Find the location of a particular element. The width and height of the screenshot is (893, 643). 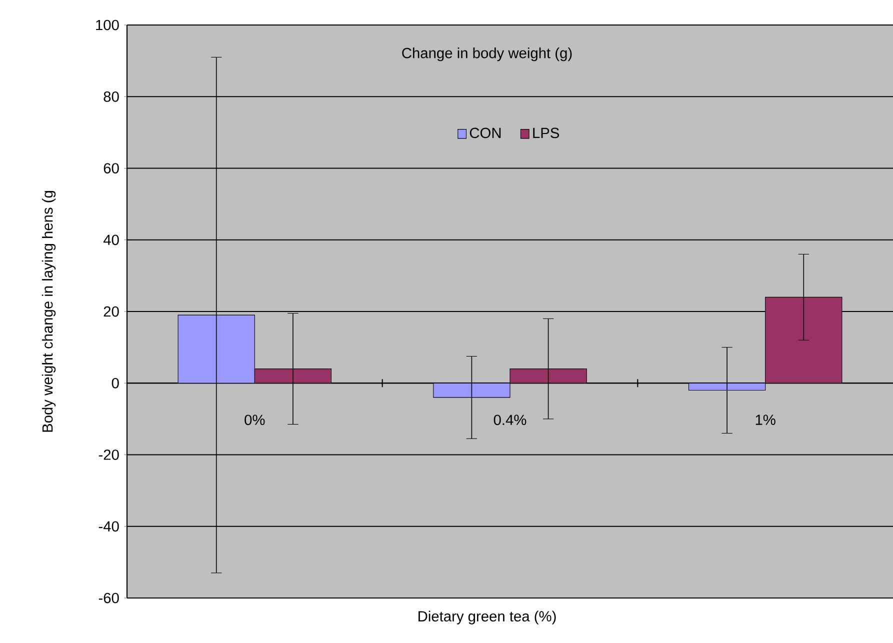

y-axis-title: Body weight change in laying hens (g is located at coordinates (49, 311).